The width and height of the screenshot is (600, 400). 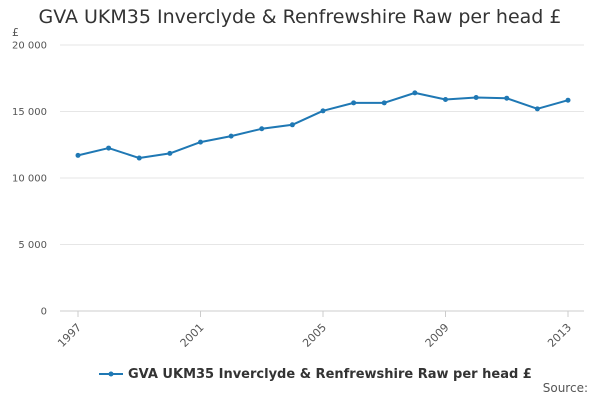 I want to click on x-tick-label: 1997, so click(x=69, y=335).